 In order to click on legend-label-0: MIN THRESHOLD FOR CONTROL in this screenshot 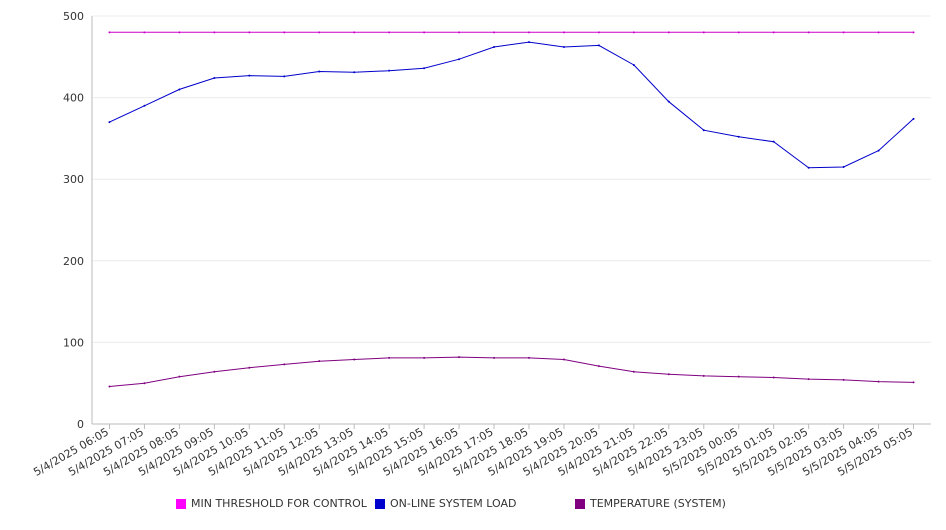, I will do `click(279, 503)`.